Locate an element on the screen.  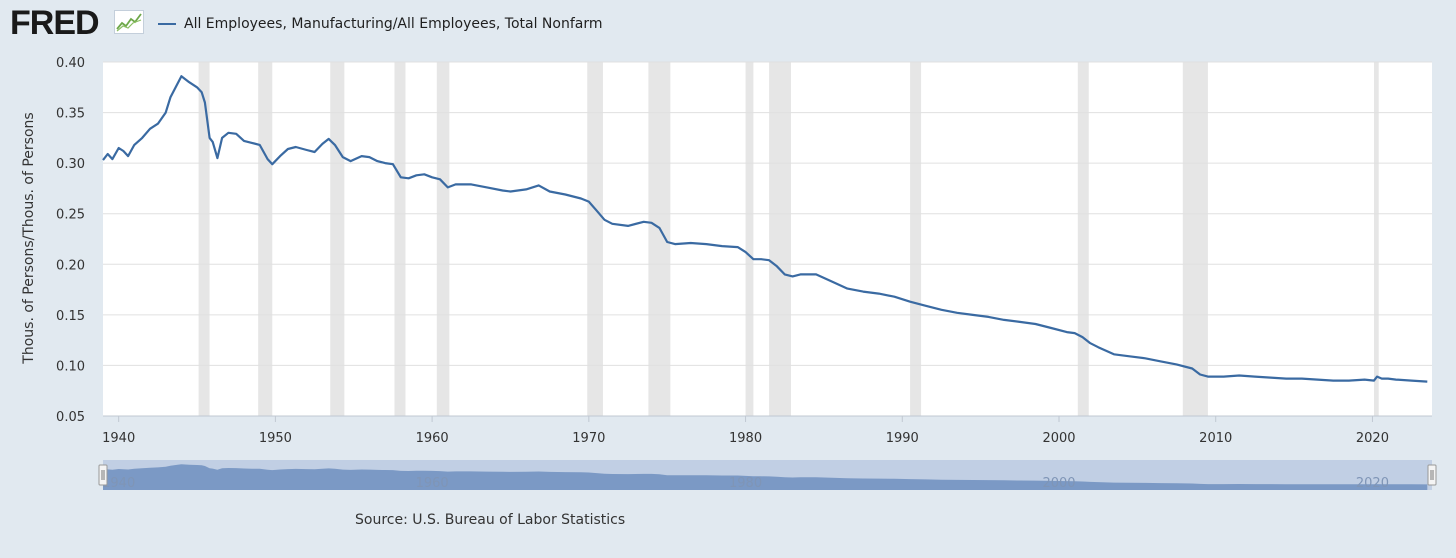
y-tick-label: 0.35 is located at coordinates (70, 114).